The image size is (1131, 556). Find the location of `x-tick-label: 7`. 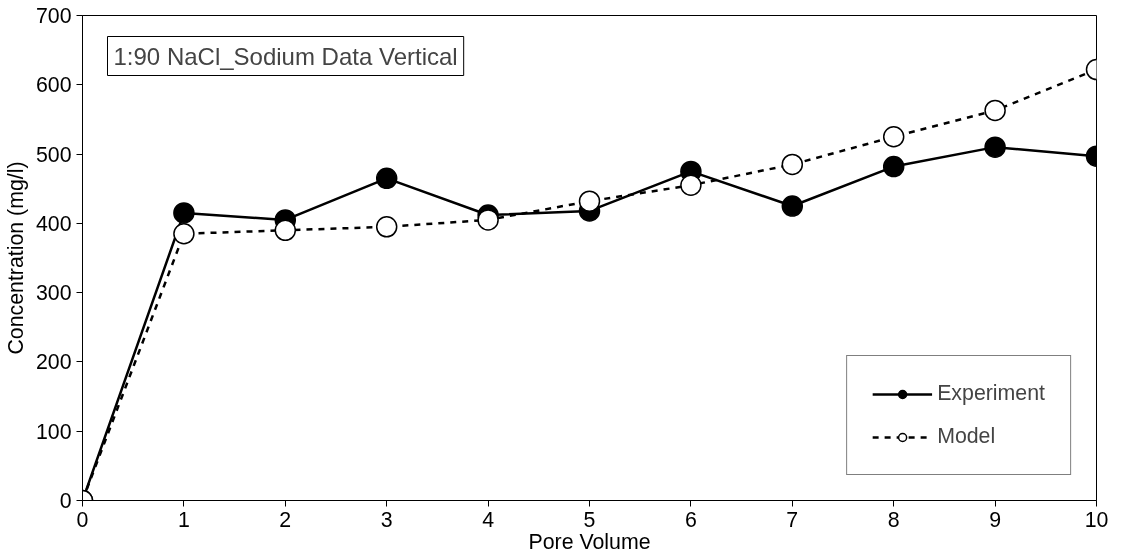

x-tick-label: 7 is located at coordinates (792, 519).